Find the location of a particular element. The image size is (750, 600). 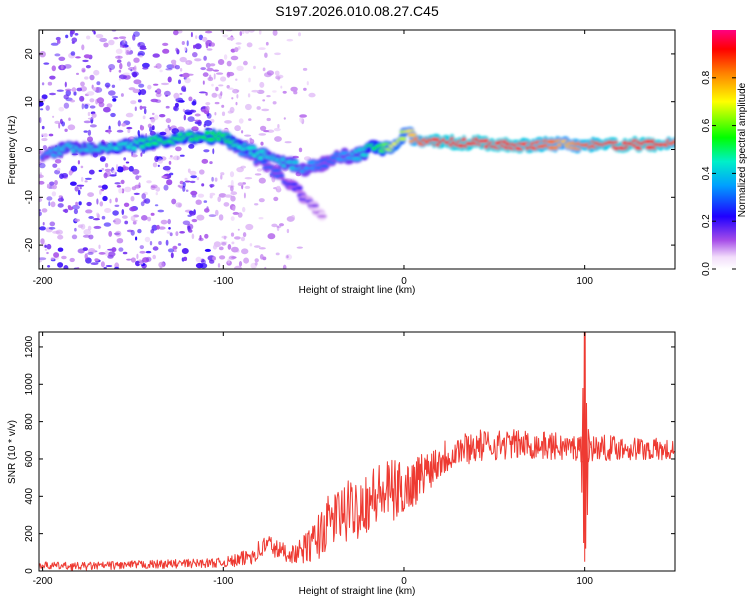

spectrogram-x-tick-label: 0 is located at coordinates (404, 281).